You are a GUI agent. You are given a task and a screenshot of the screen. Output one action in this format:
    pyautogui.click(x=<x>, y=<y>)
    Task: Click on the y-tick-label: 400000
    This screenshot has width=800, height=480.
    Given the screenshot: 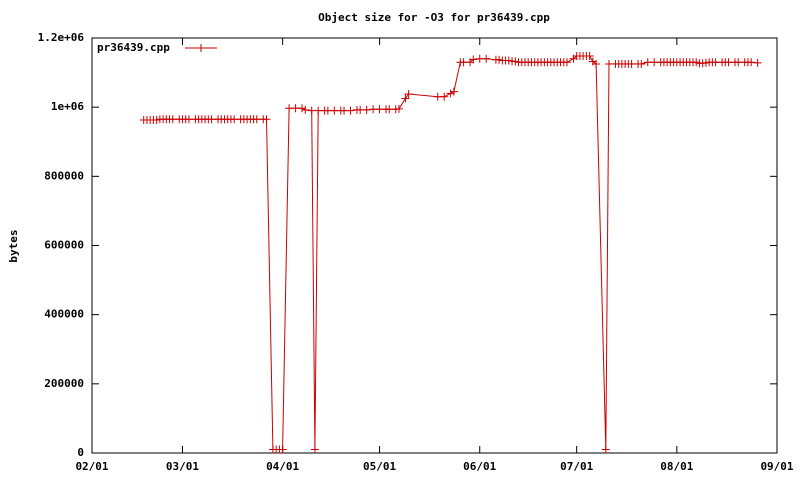 What is the action you would take?
    pyautogui.click(x=64, y=314)
    